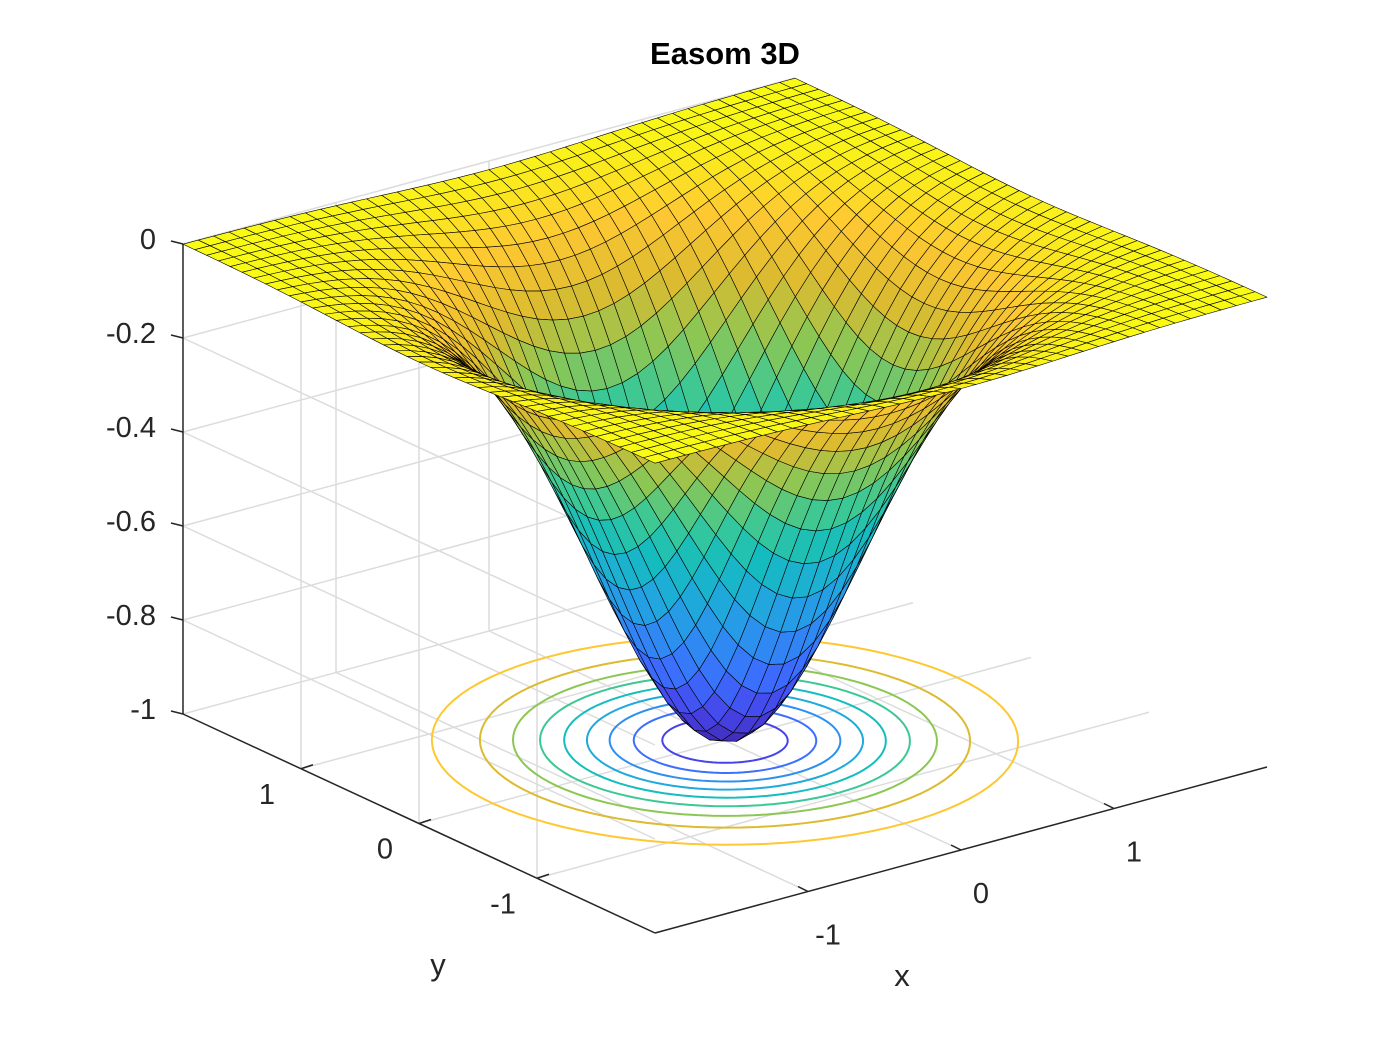  I want to click on z-tick-label-0: 0, so click(148, 240).